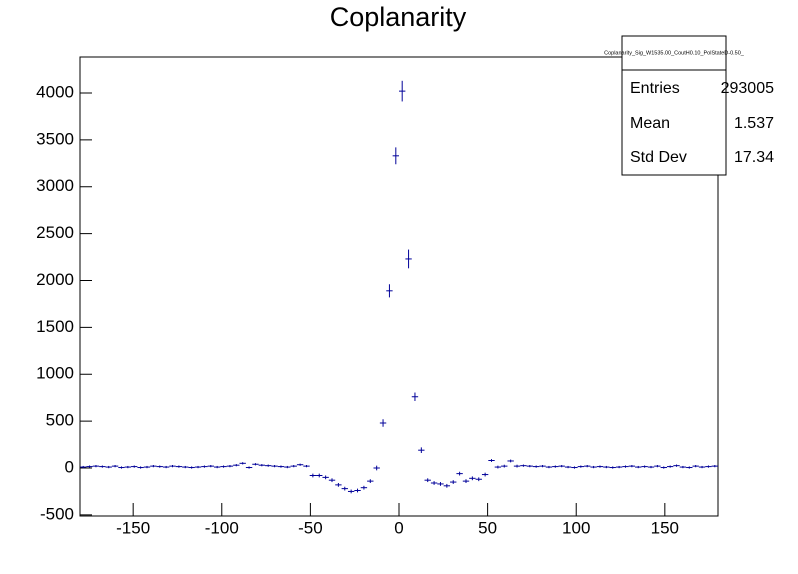 The height and width of the screenshot is (574, 798). I want to click on stats-label: Entries, so click(655, 88).